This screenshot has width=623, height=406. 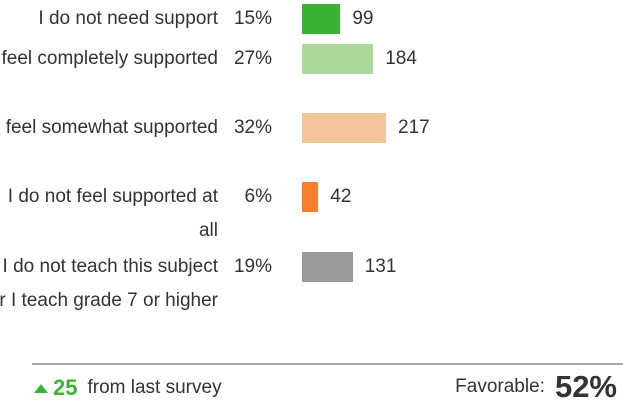 I want to click on favorable-value: 52%, so click(x=585, y=386).